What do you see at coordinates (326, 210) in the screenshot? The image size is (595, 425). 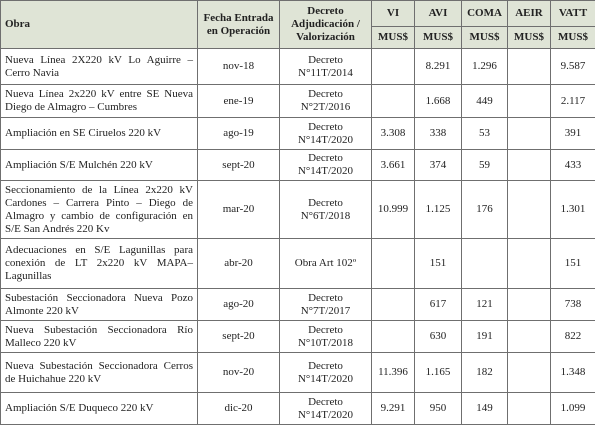 I see `table-cell: Decreto N°6T/2018` at bounding box center [326, 210].